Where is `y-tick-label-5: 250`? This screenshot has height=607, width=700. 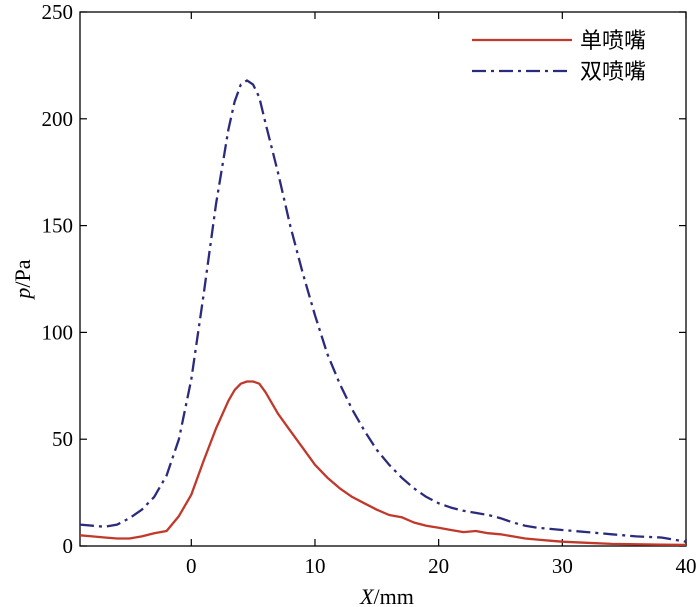 y-tick-label-5: 250 is located at coordinates (58, 12).